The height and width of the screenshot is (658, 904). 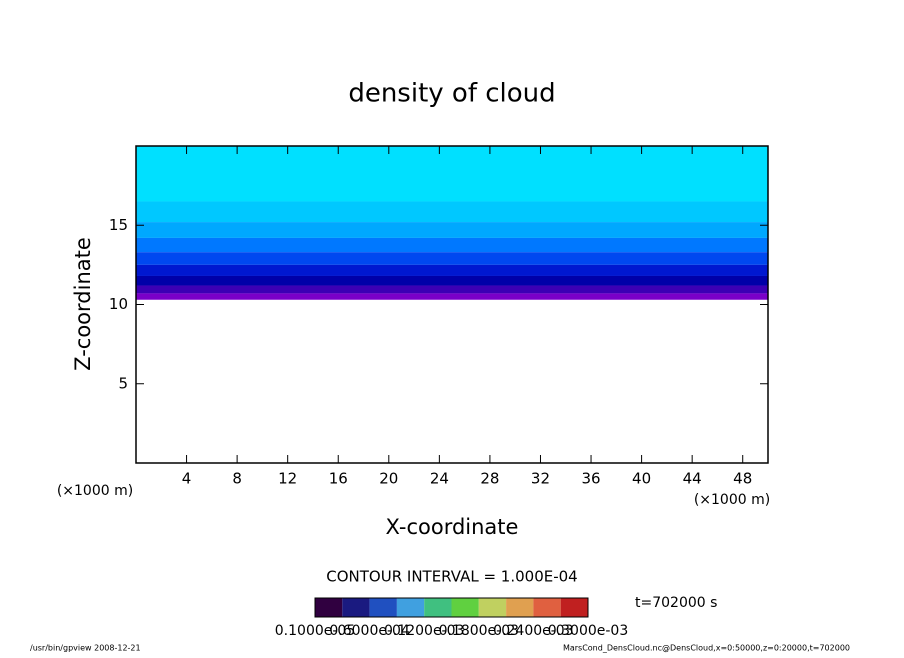 What do you see at coordinates (489, 479) in the screenshot?
I see `x-tick-label: 28` at bounding box center [489, 479].